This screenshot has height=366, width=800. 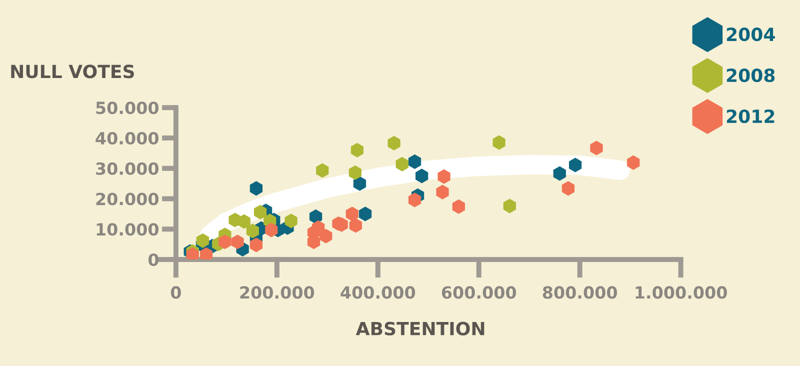 I want to click on x-tick-label: 0, so click(x=175, y=292).